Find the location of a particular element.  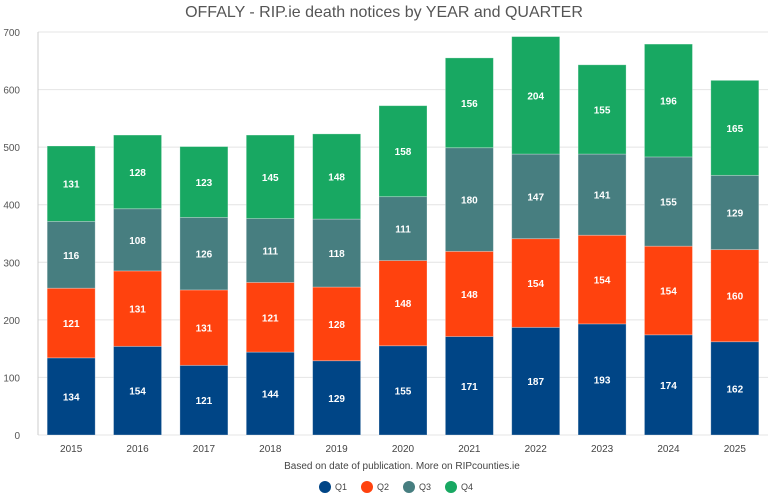

bar-segment-q2-2025 is located at coordinates (735, 296).